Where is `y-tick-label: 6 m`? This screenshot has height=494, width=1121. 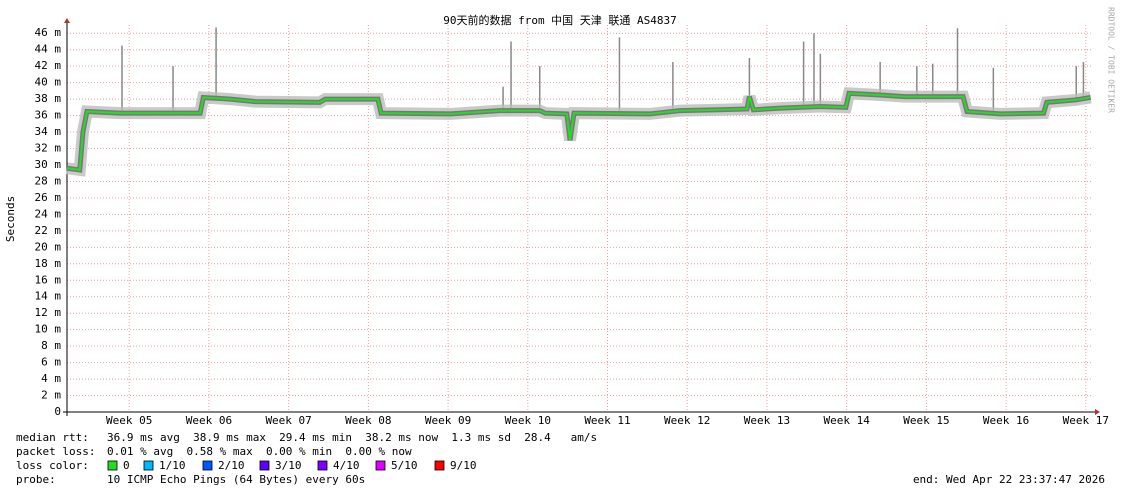
y-tick-label: 6 m is located at coordinates (51, 362).